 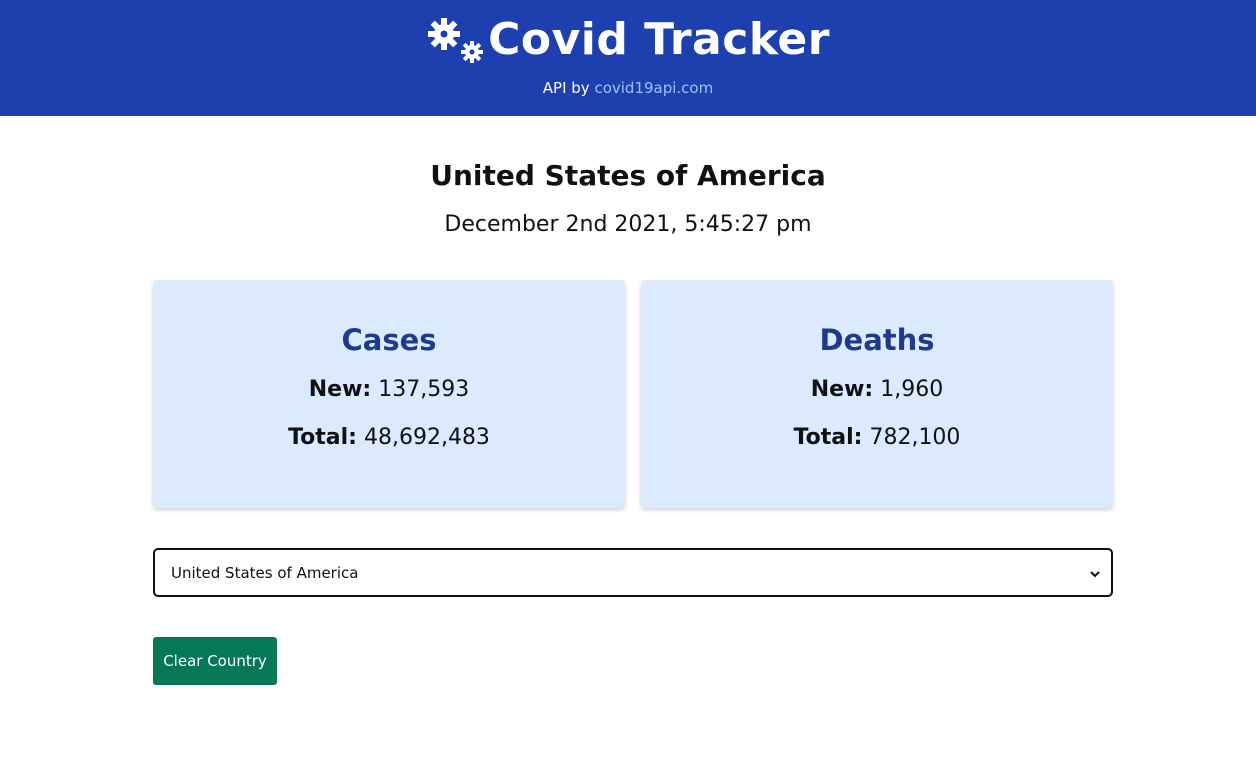 I want to click on cases-title: Cases, so click(x=389, y=340).